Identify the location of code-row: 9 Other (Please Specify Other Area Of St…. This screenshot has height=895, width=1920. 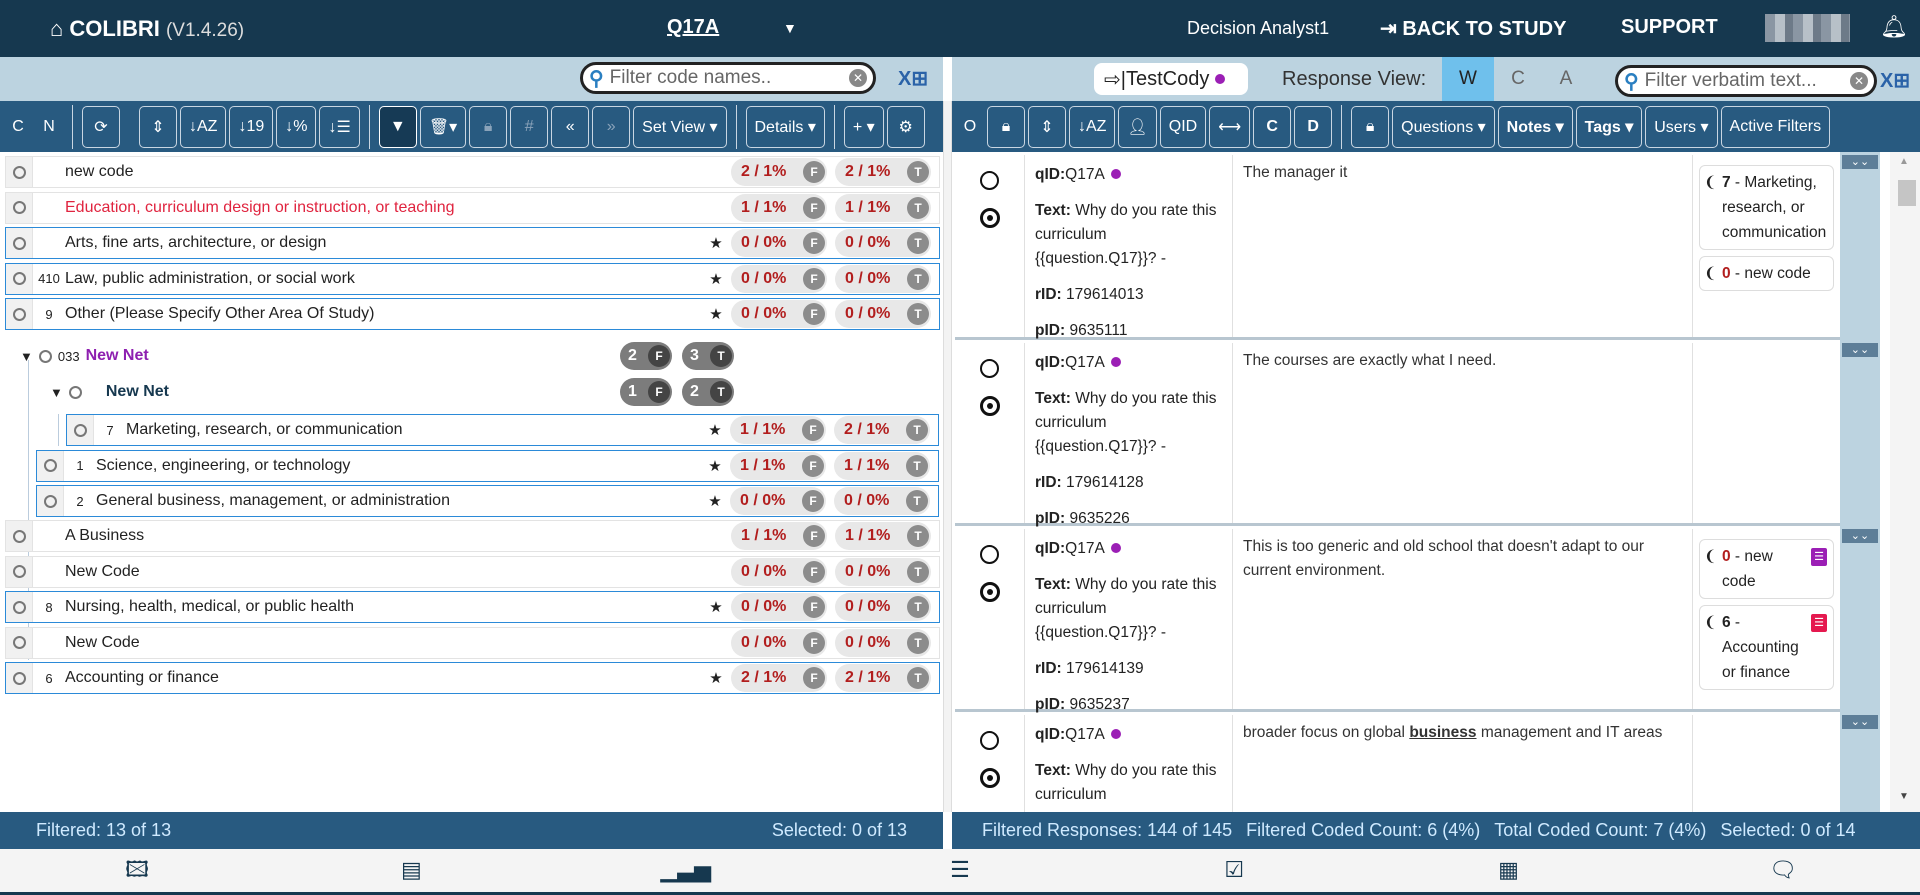
(472, 314).